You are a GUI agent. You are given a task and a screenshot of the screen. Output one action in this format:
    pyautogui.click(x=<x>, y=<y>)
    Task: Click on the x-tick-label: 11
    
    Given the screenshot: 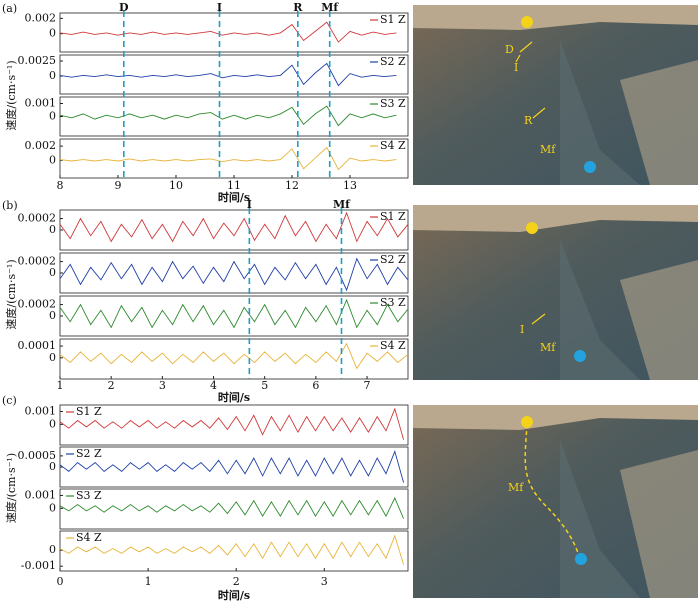 What is the action you would take?
    pyautogui.click(x=234, y=185)
    